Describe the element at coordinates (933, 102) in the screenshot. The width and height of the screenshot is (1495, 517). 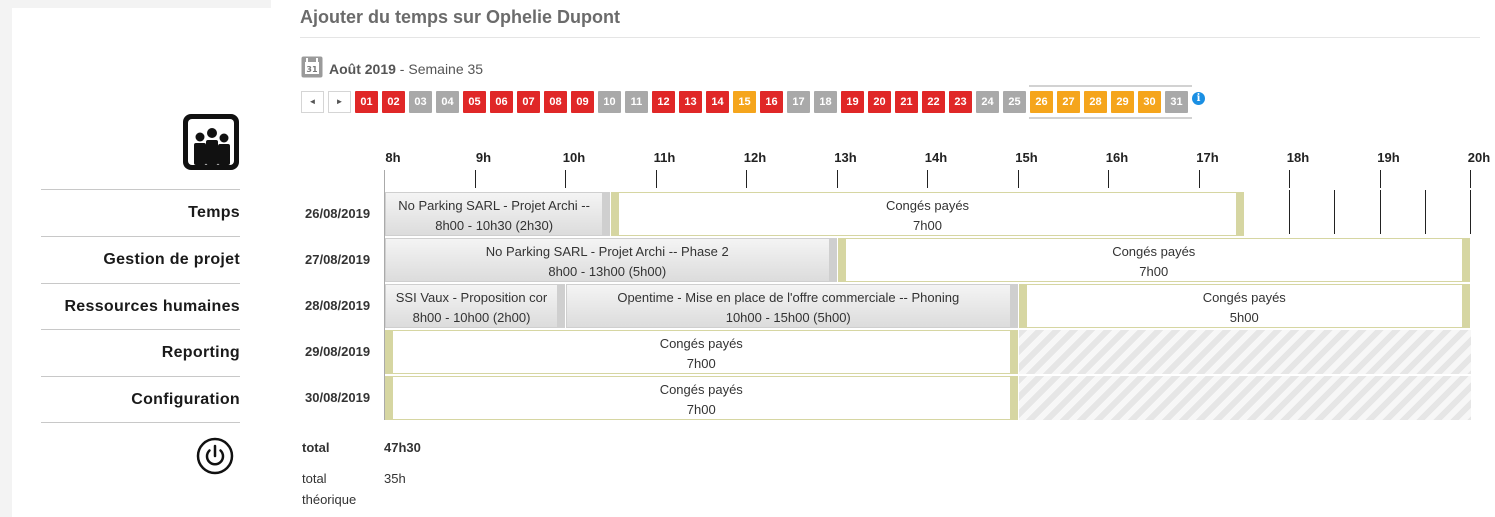
I see `day-button-22: 22` at that location.